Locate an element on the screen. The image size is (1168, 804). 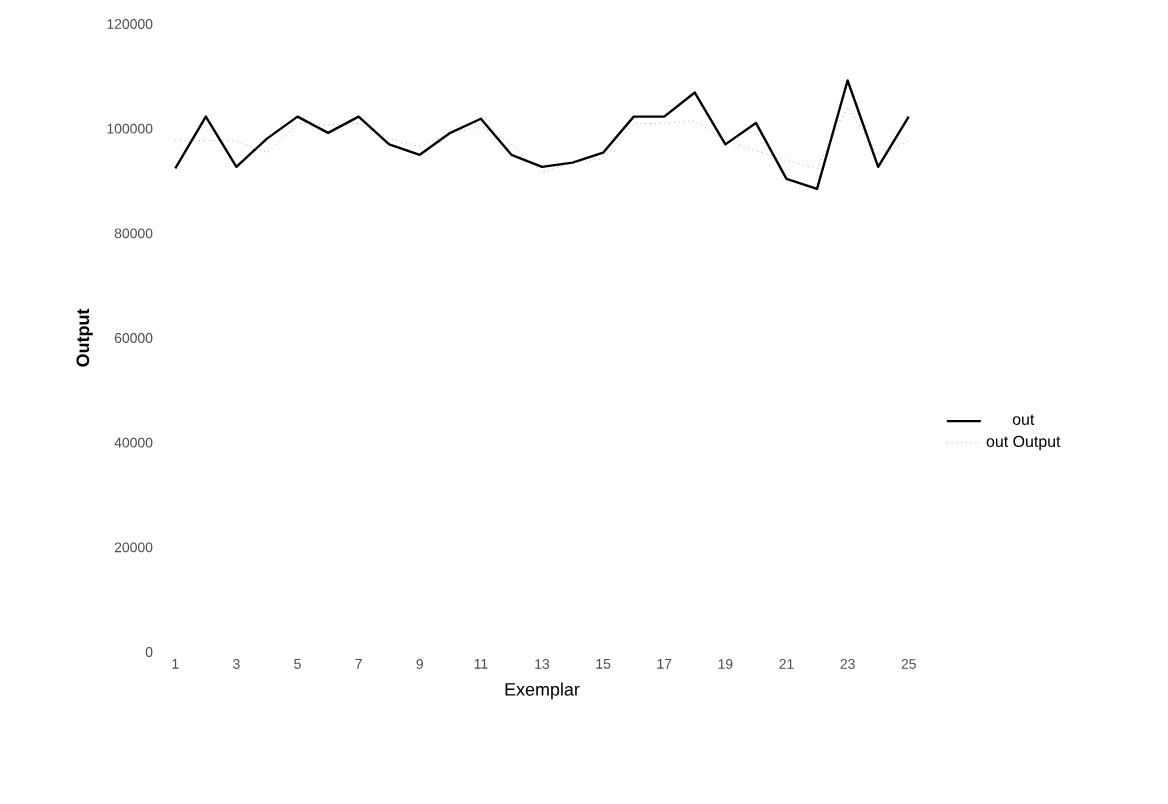
y-axis-title: Output is located at coordinates (84, 337).